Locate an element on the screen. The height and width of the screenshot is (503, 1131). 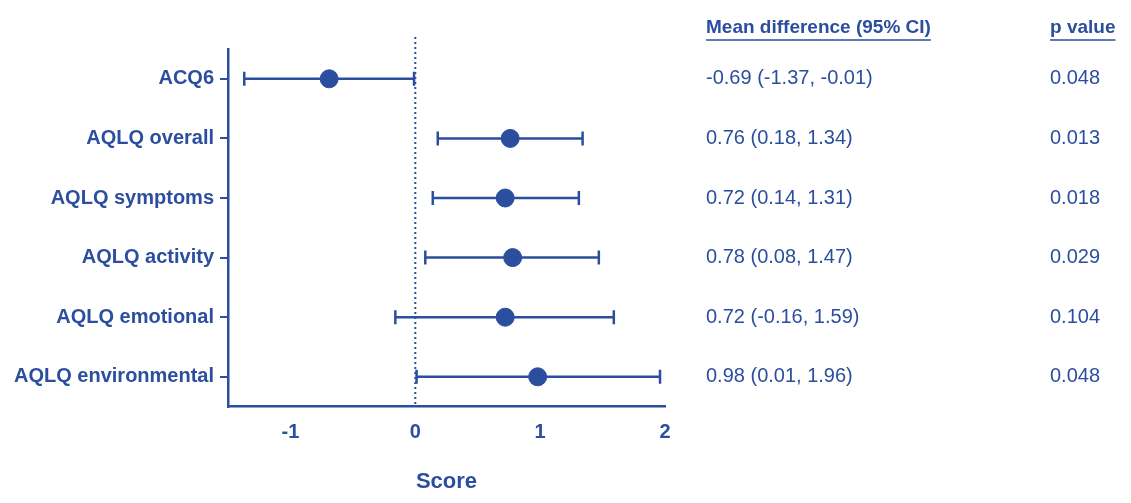
text: 0.72 (-0.16, 1.59) is located at coordinates (783, 315).